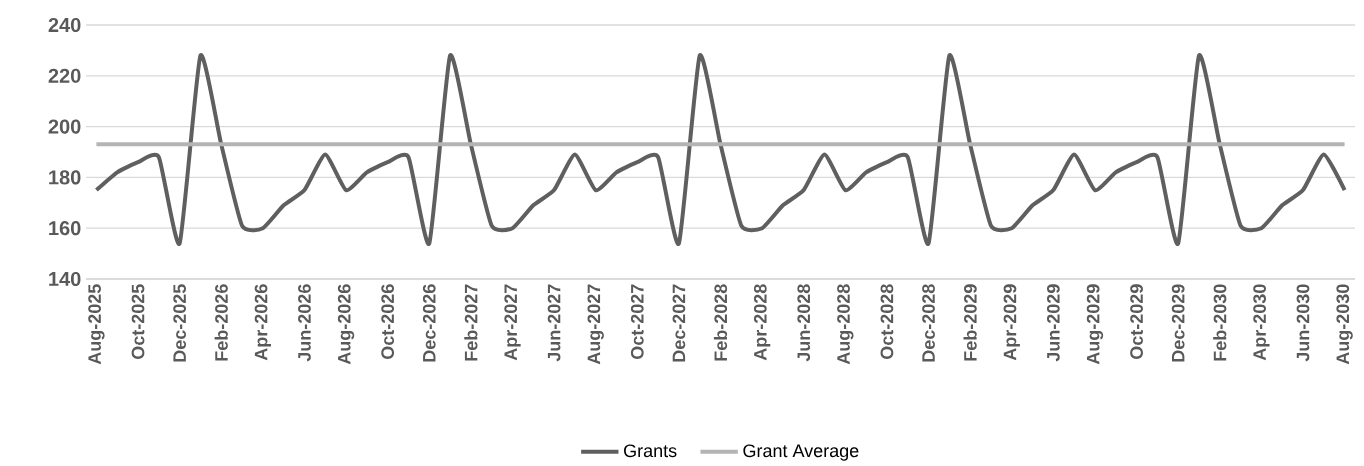 The image size is (1364, 466). Describe the element at coordinates (96, 324) in the screenshot. I see `x-tick-label: Aug-2025` at that location.